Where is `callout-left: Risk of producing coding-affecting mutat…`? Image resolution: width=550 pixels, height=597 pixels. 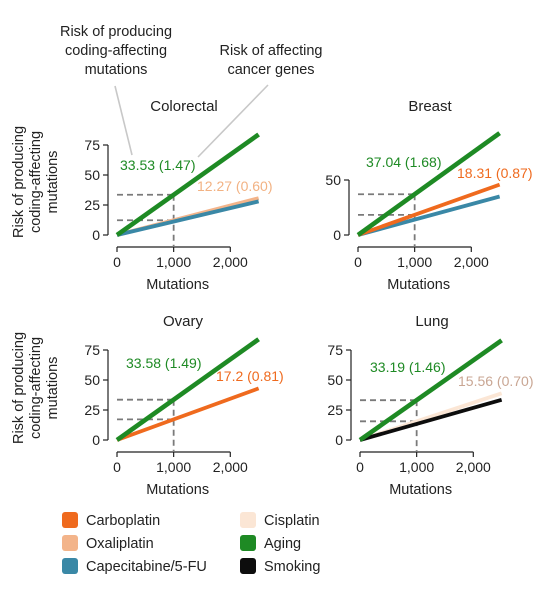
callout-left: Risk of producing coding-affecting mutat… is located at coordinates (116, 90).